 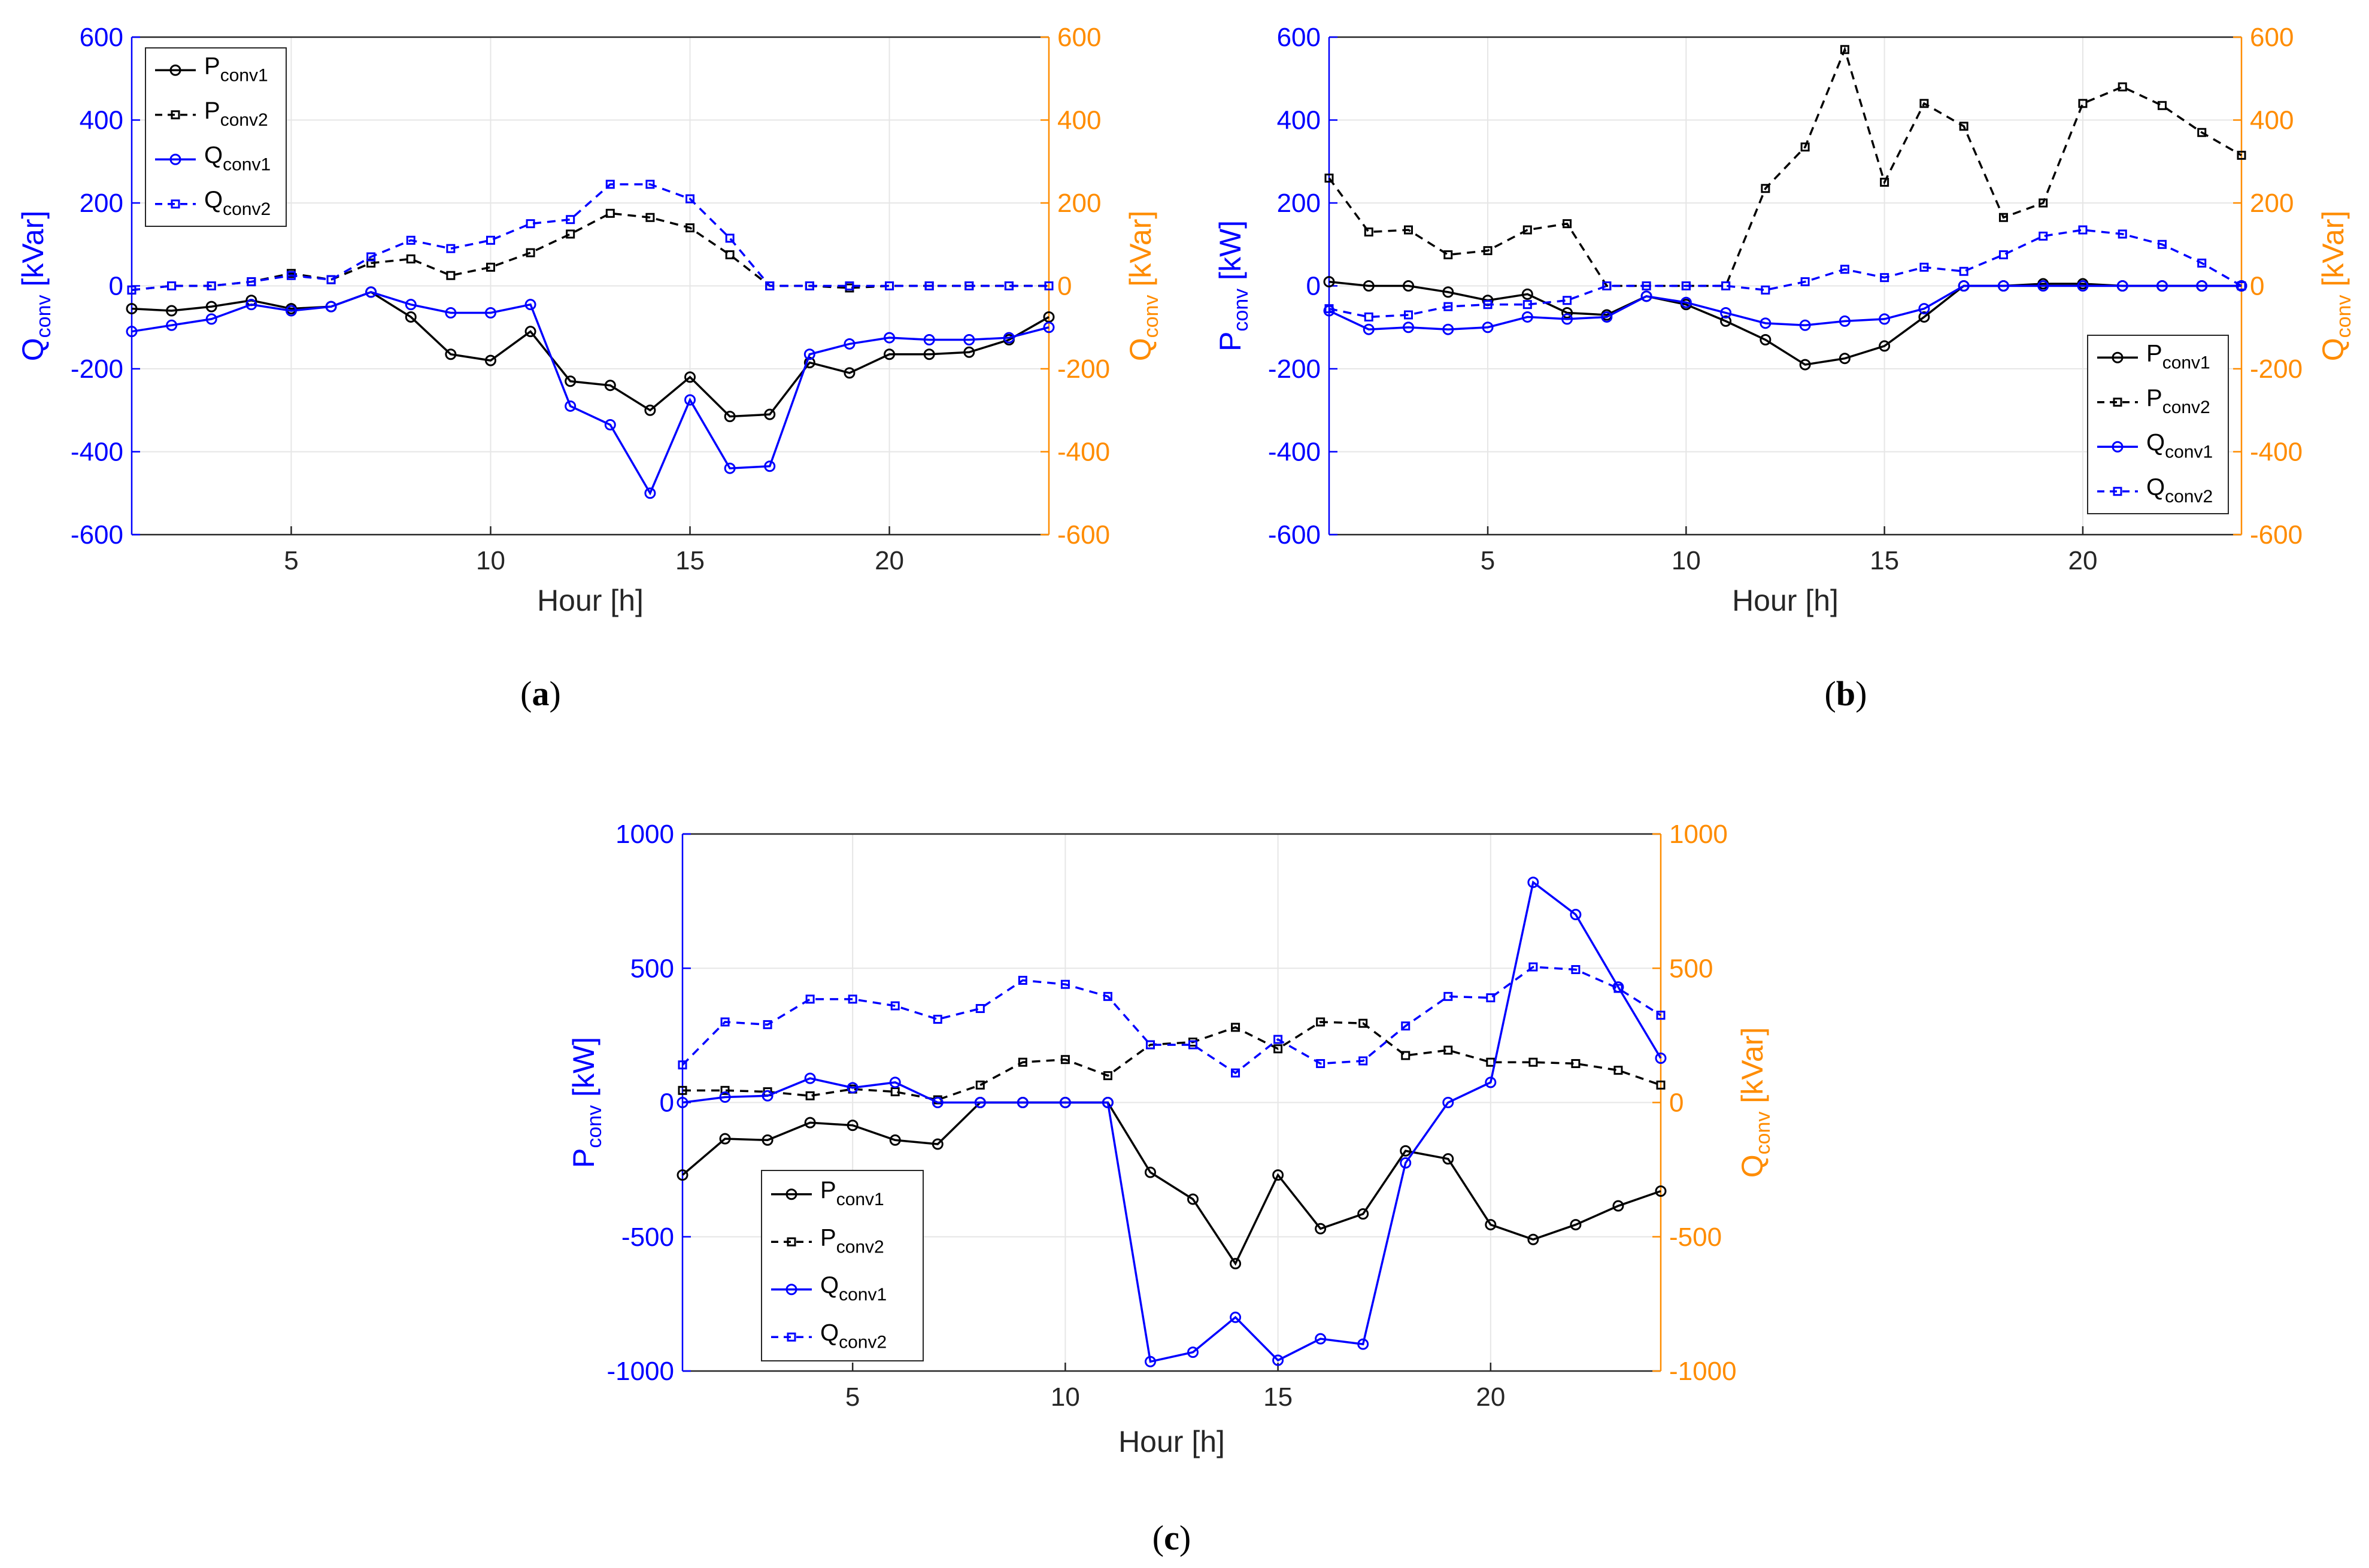 I want to click on left-y-tick-label: 200, so click(x=101, y=203).